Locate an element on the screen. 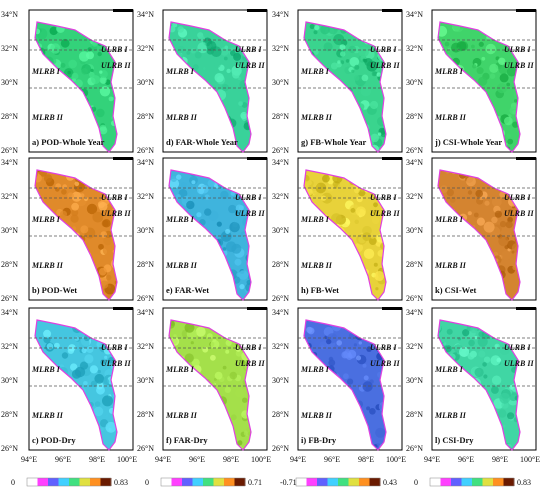  map-panel-l: ULRB I ULRB II MLRB I MLRB II l) CSI-Dry is located at coordinates (484, 379).